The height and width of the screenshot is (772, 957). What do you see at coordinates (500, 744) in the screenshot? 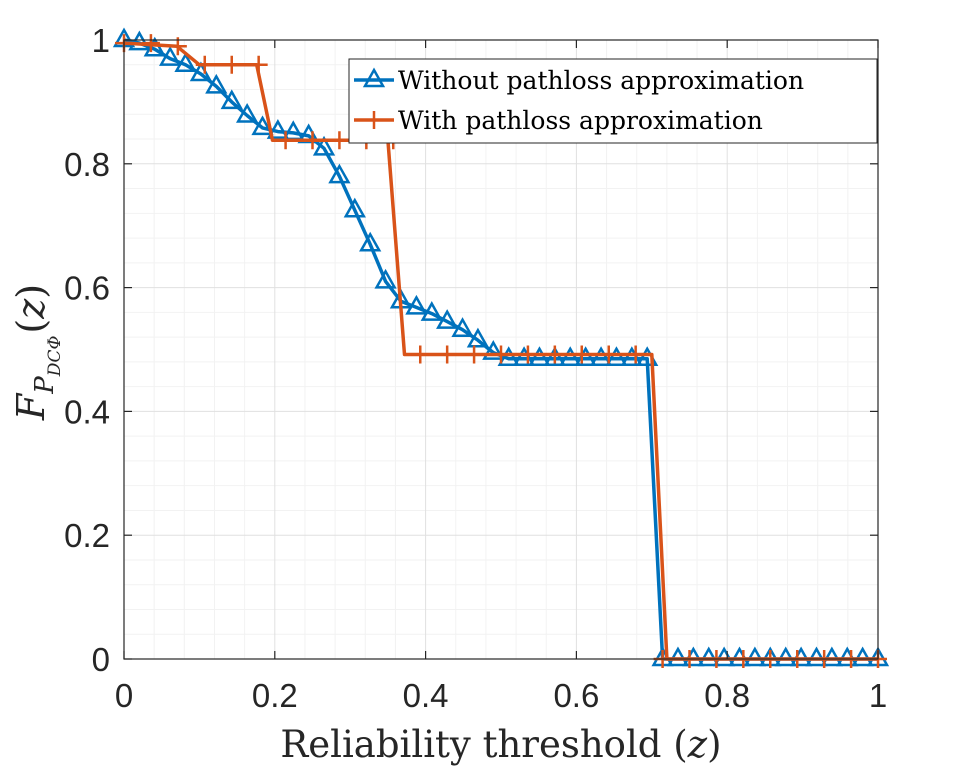
I see `x-axis-title: Reliability threshold (z)` at bounding box center [500, 744].